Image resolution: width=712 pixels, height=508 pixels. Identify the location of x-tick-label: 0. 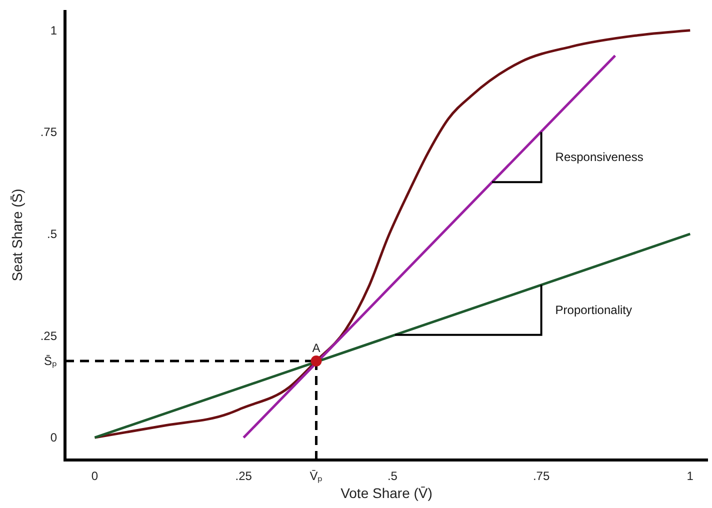
(94, 476).